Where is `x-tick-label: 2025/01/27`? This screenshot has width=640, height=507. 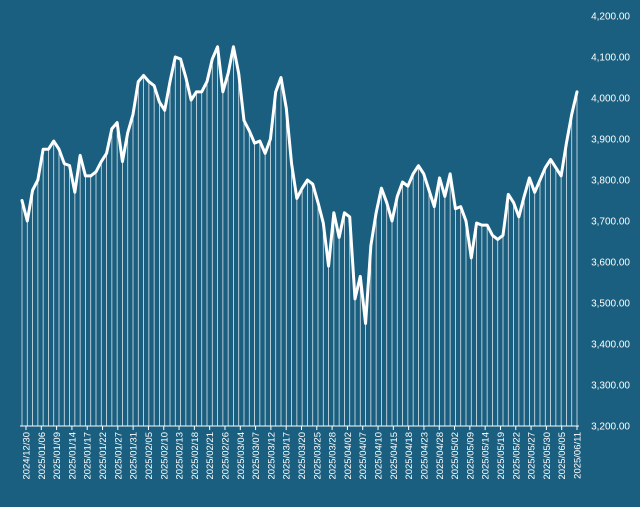
x-tick-label: 2025/01/27 is located at coordinates (118, 456).